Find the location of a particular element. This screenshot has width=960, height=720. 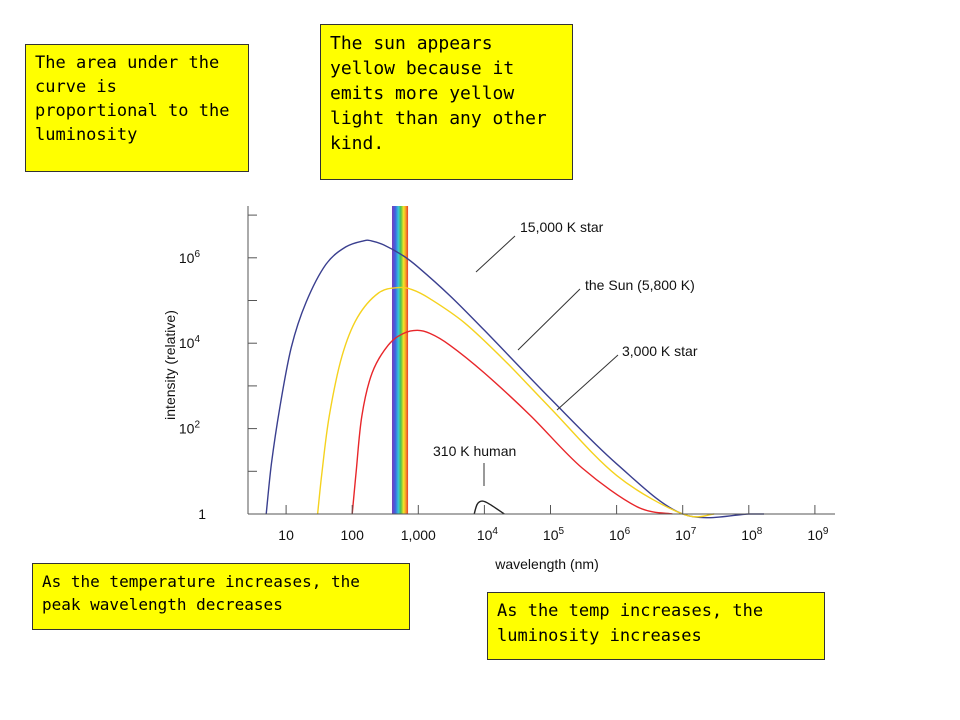

x-tick-label: 10⁷ is located at coordinates (686, 534).